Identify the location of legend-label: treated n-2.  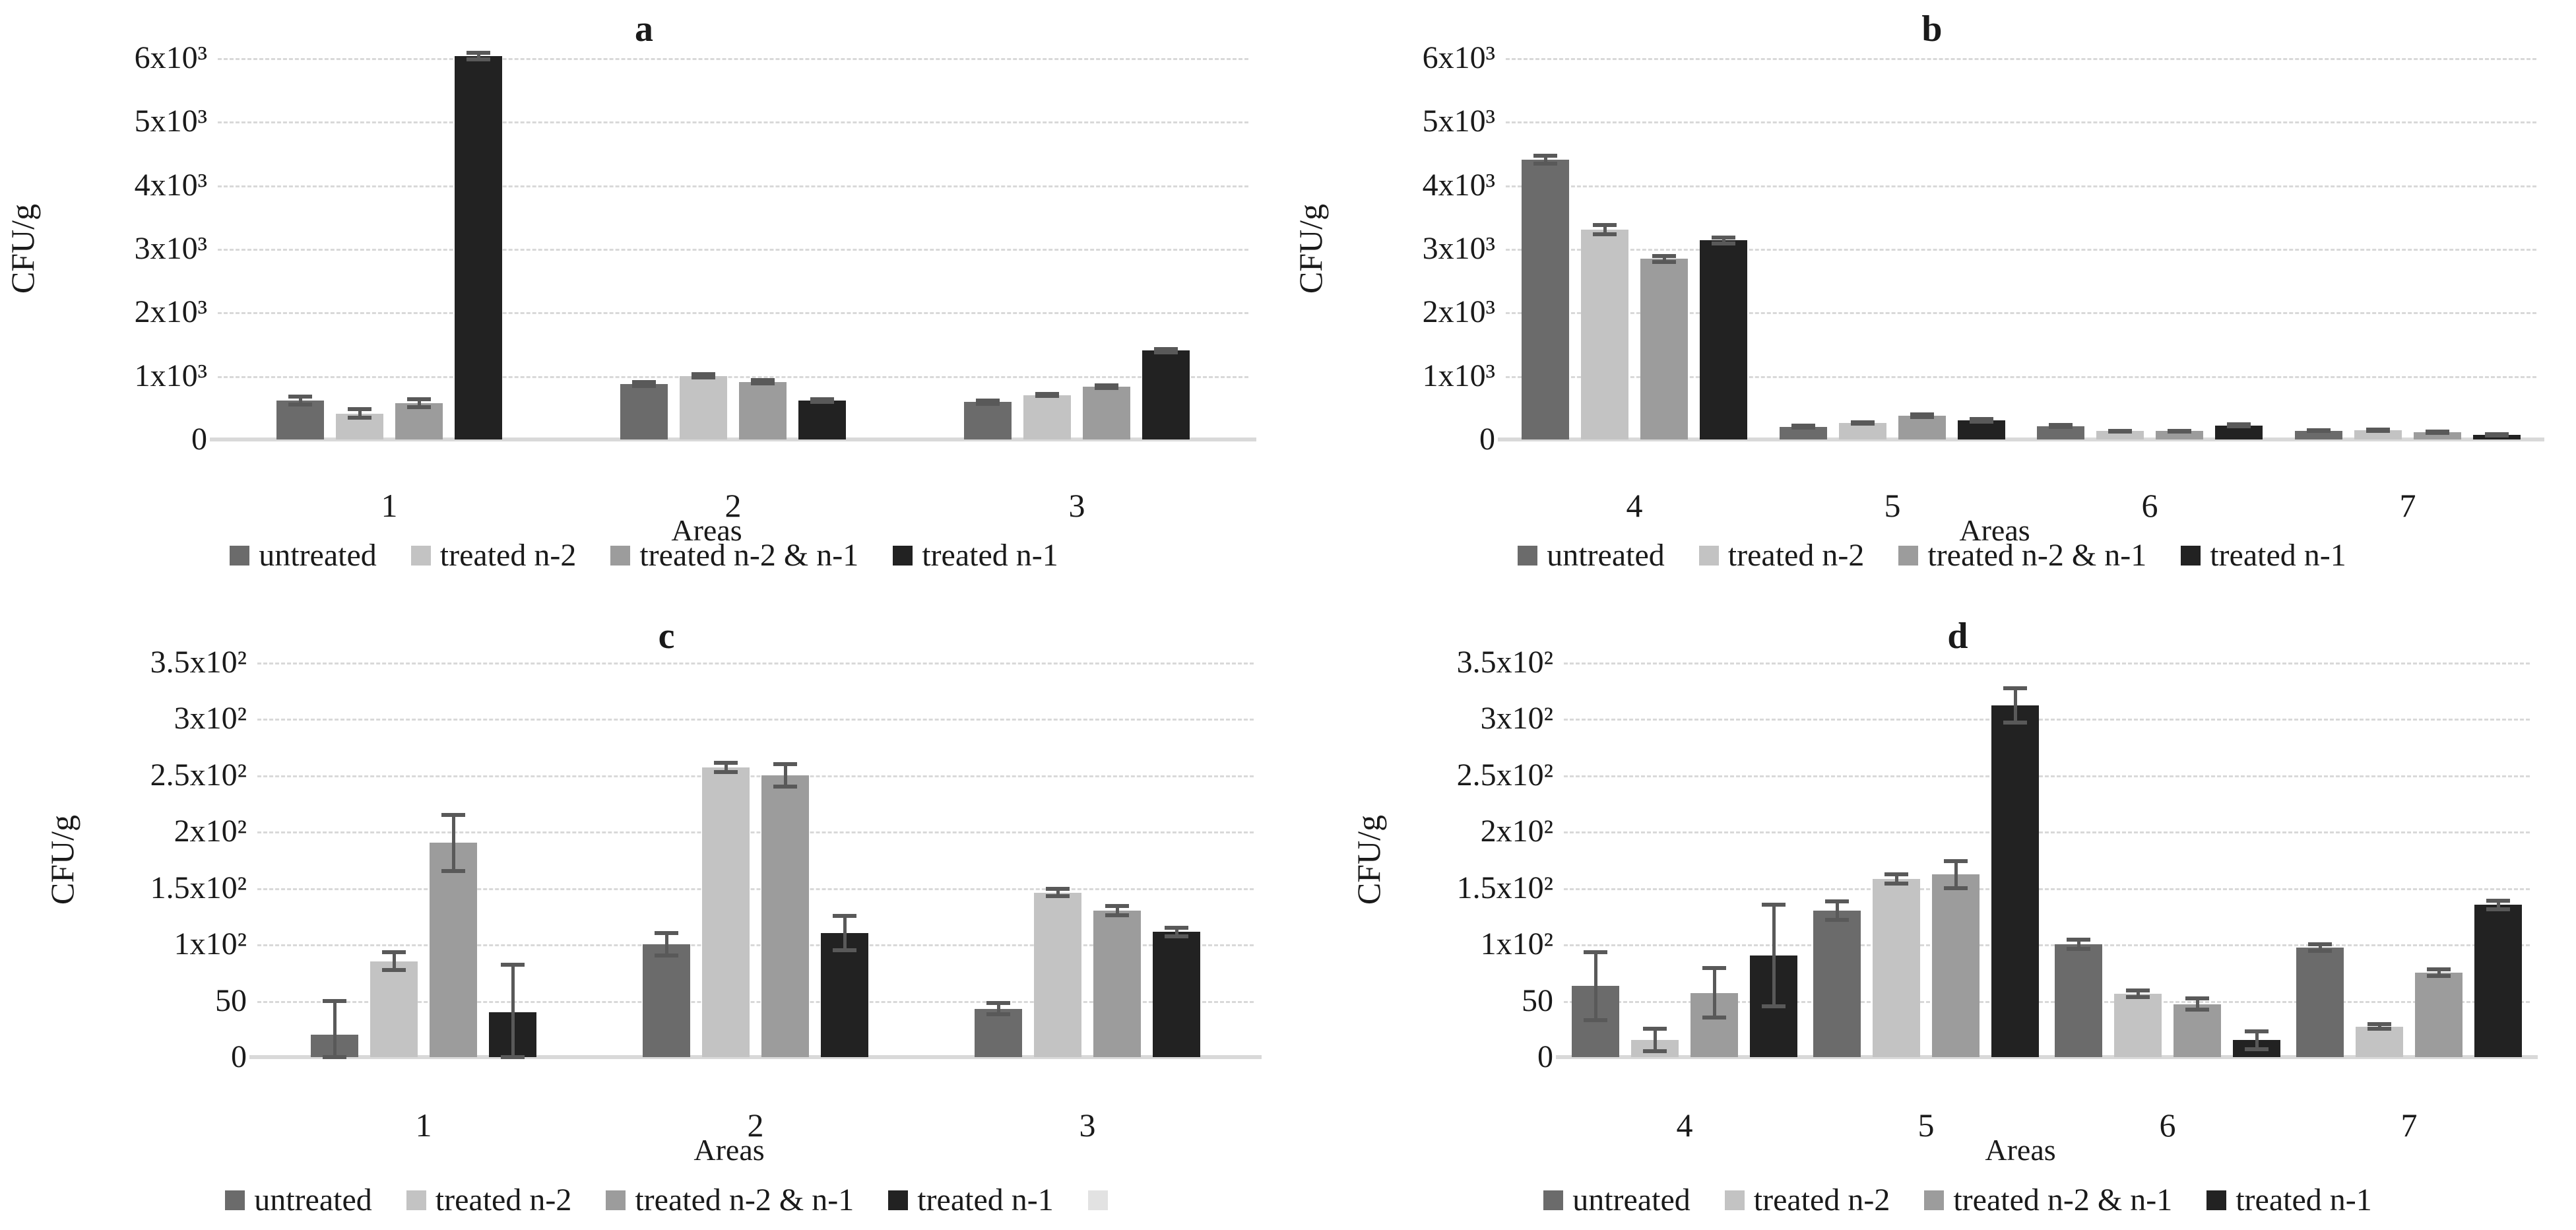
(1796, 555).